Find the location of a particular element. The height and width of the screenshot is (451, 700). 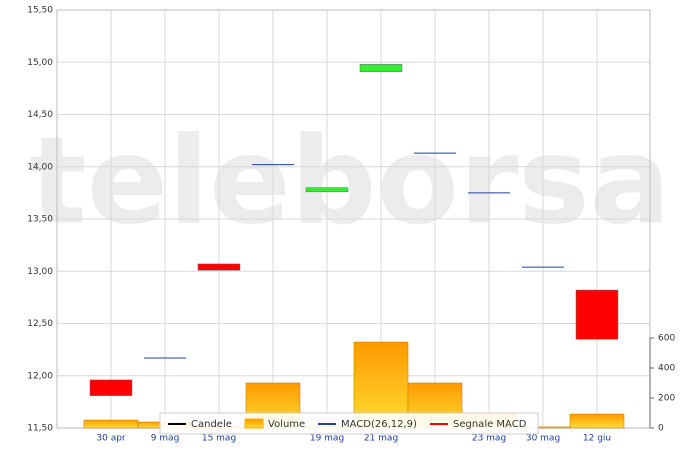

y-tick-label: 12,50 is located at coordinates (40, 324).